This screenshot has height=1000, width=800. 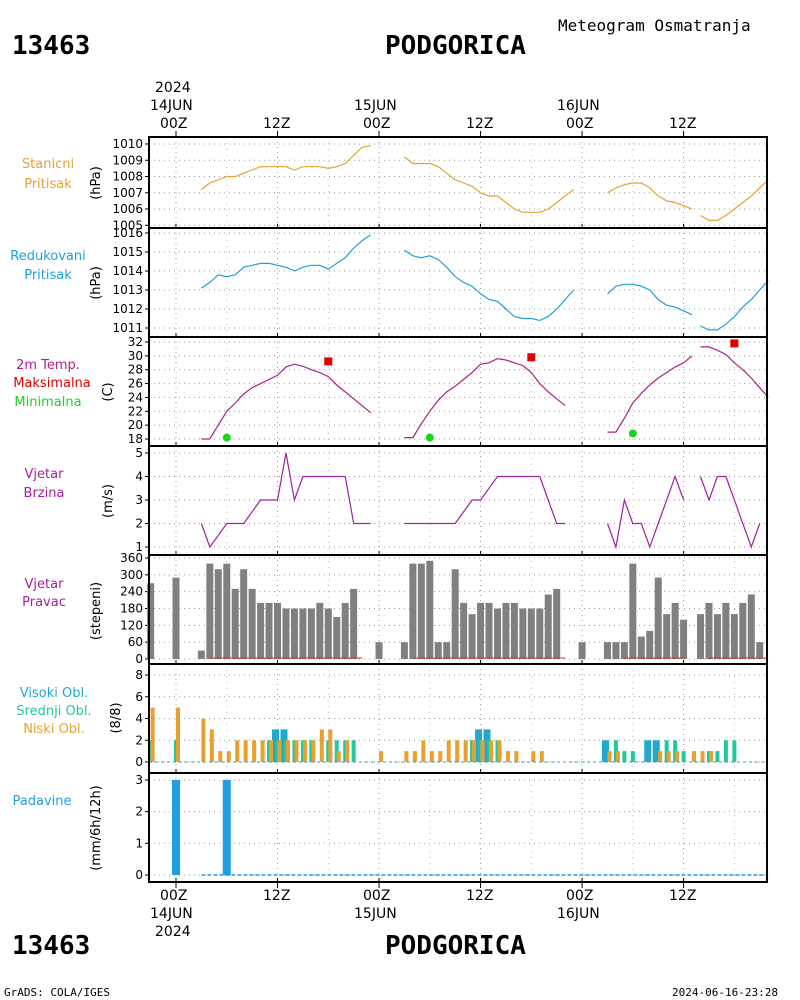 I want to click on cloud-label-high: Visoki Obl., so click(x=54, y=693).